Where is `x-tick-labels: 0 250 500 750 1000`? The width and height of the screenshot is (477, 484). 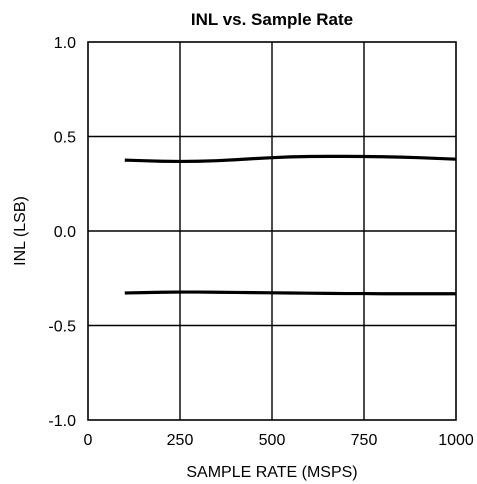
x-tick-labels: 0 250 500 750 1000 is located at coordinates (279, 440).